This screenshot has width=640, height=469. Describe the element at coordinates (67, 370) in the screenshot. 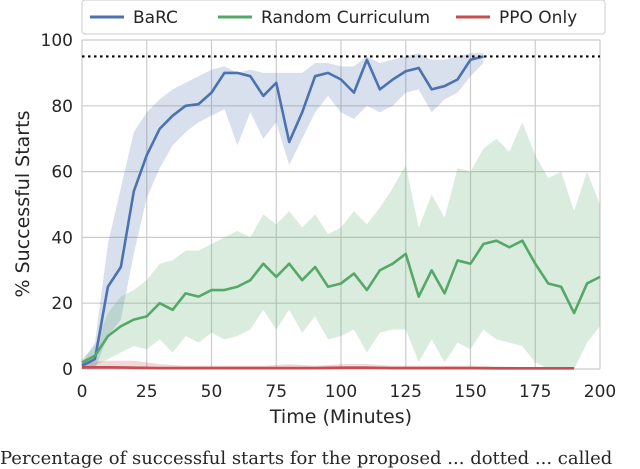

I see `y-tick-label: 0` at that location.